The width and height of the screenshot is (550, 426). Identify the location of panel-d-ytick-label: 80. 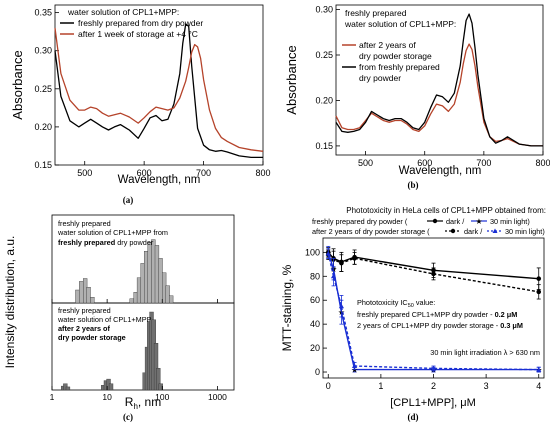
(315, 276).